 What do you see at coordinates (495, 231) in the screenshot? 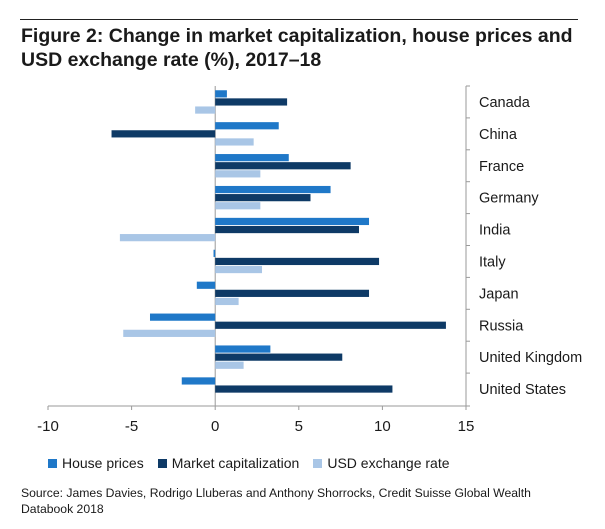
I see `category-label: India` at bounding box center [495, 231].